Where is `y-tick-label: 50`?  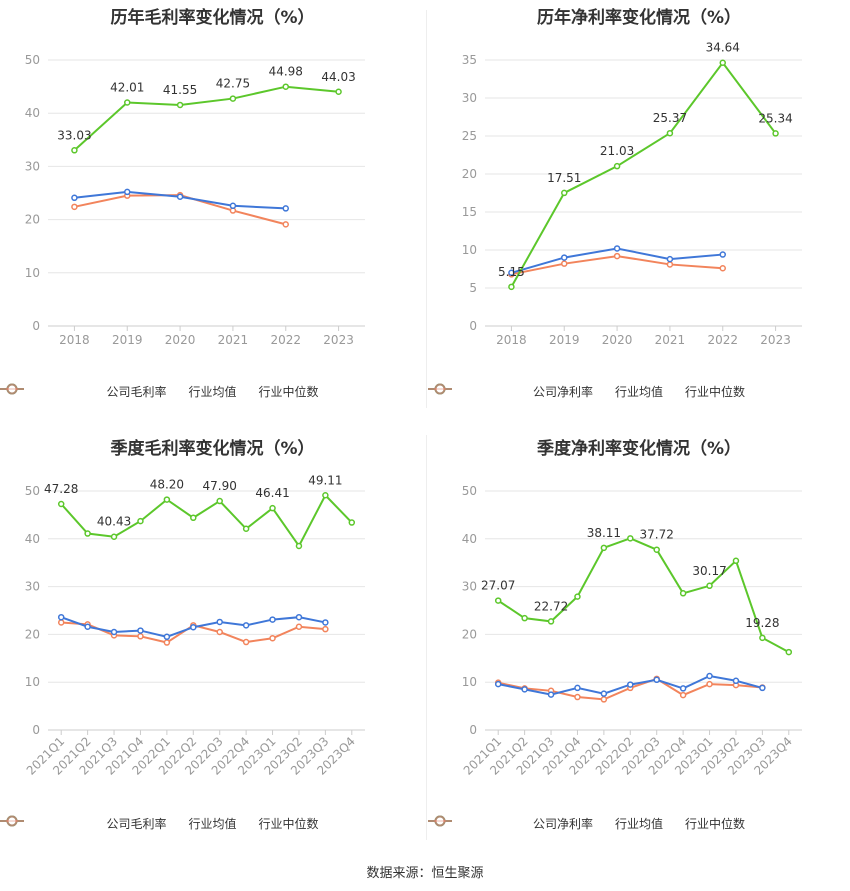
y-tick-label: 50 is located at coordinates (32, 491).